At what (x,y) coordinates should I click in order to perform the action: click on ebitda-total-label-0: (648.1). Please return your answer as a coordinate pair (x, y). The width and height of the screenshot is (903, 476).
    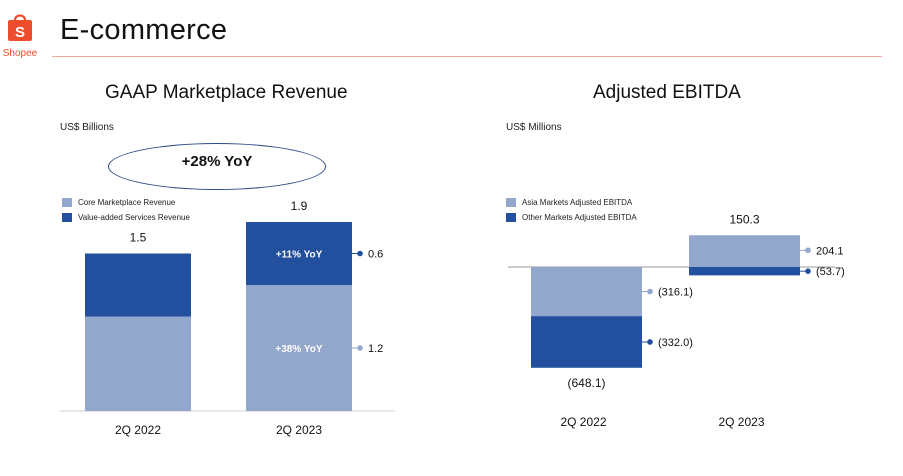
    Looking at the image, I should click on (586, 383).